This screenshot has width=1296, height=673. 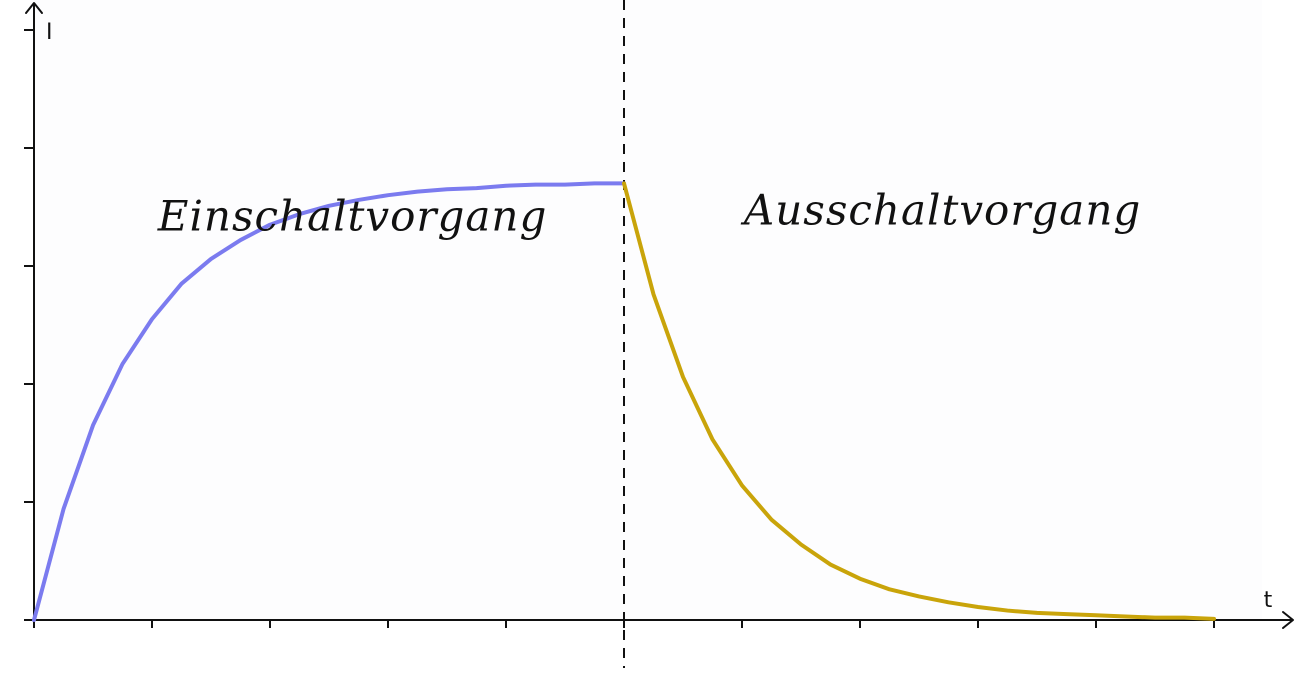 I want to click on switch-off-label: Ausschaltvorgang, so click(x=940, y=210).